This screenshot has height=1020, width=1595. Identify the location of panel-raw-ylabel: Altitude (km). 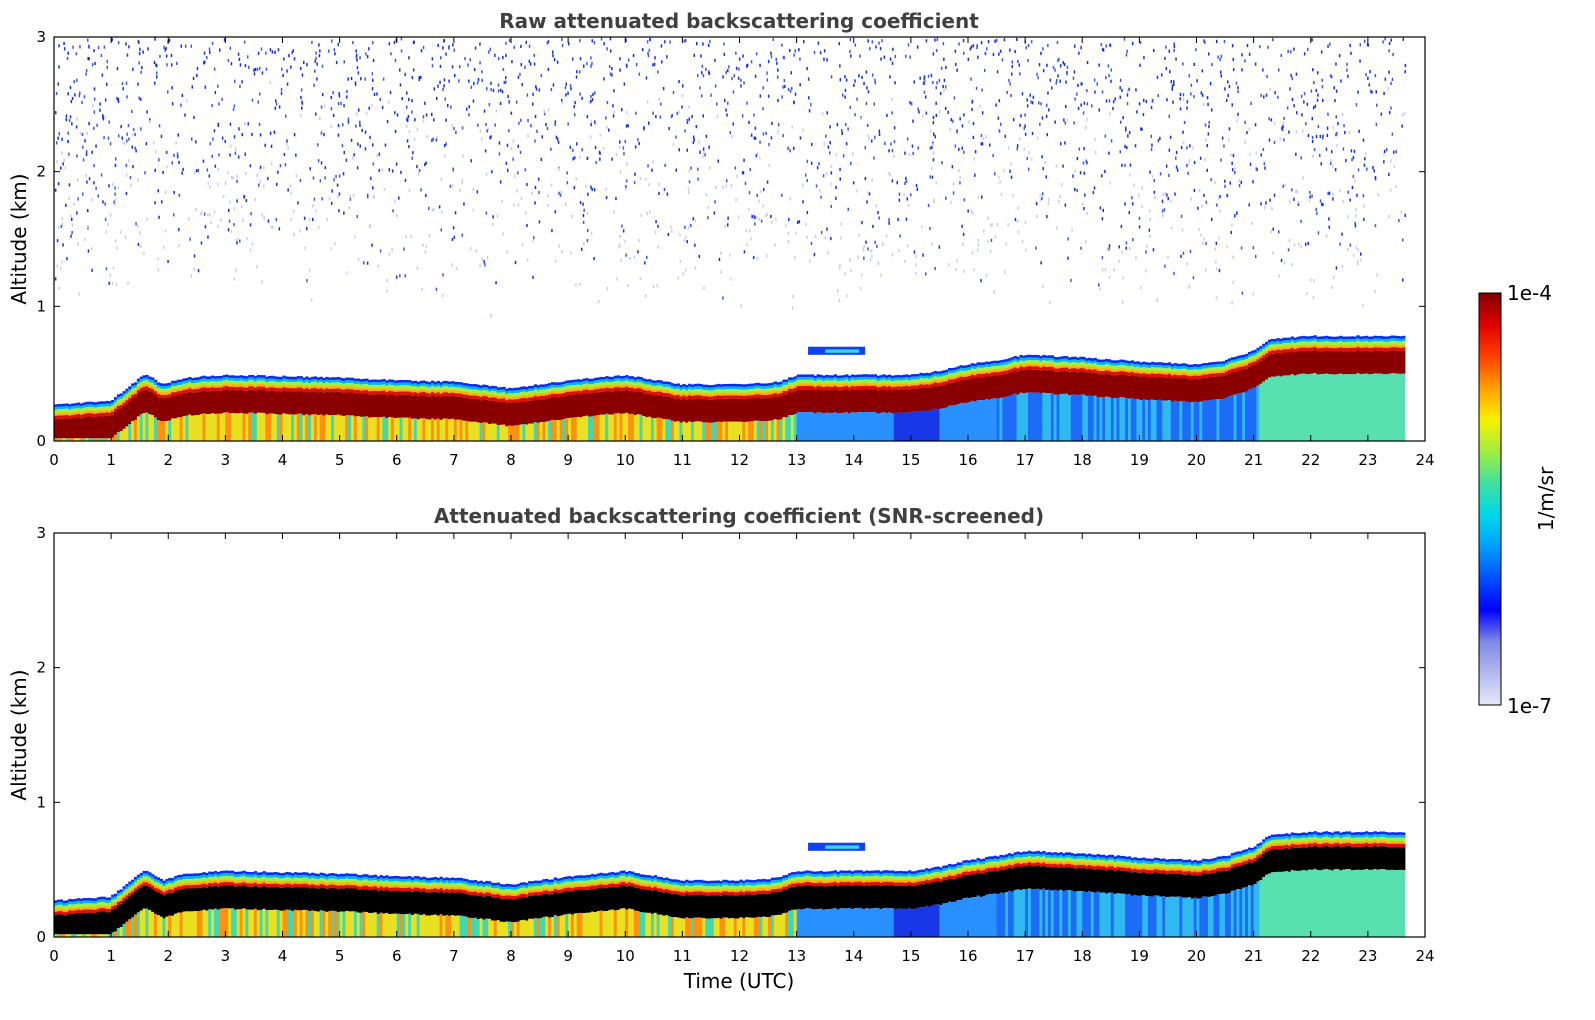
(19, 238).